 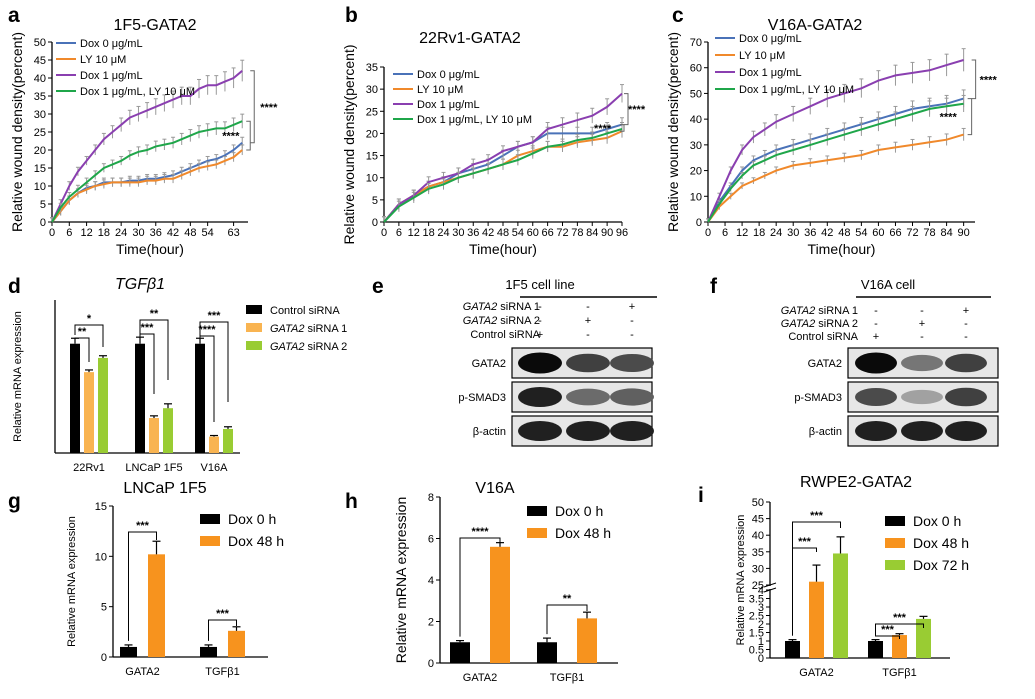 What do you see at coordinates (970, 117) in the screenshot?
I see `sig-c-1-bracket` at bounding box center [970, 117].